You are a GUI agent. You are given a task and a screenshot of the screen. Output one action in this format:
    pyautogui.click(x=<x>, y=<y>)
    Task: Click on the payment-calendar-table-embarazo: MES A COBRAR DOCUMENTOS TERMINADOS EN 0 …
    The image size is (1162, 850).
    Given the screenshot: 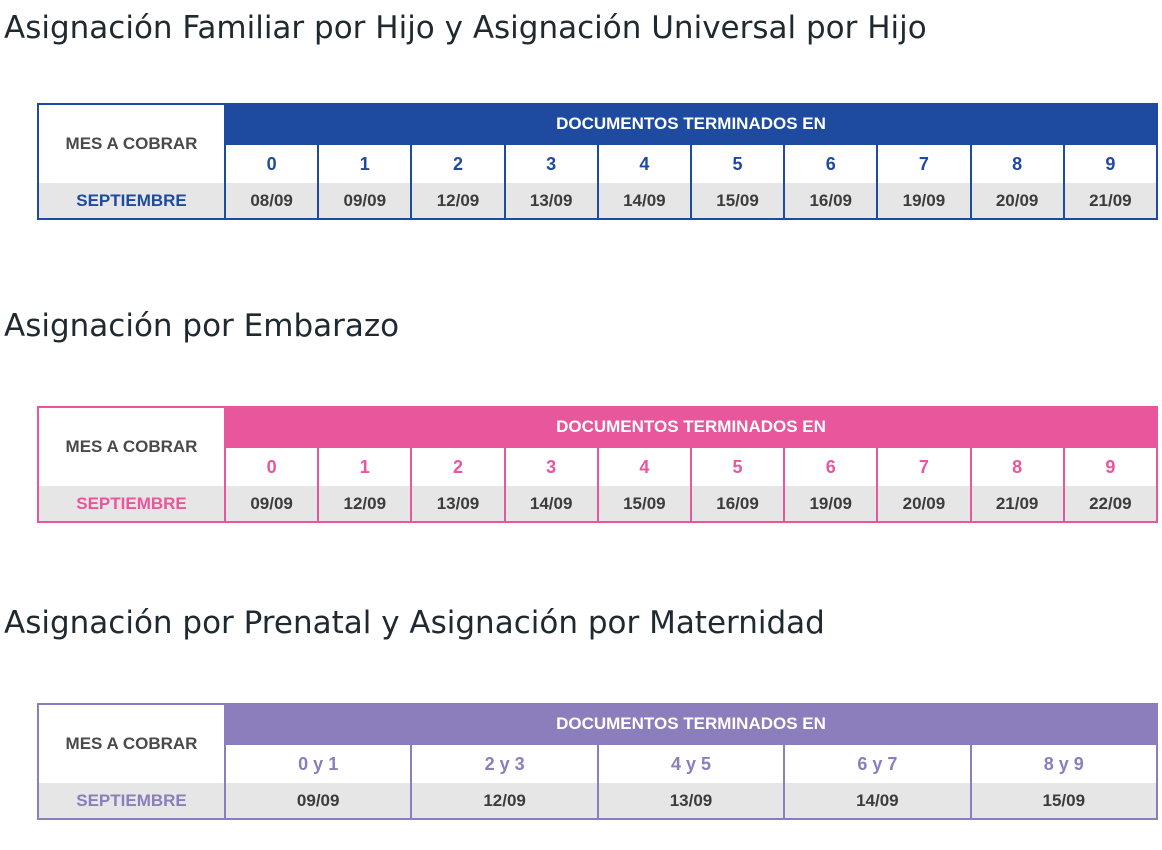 What is the action you would take?
    pyautogui.click(x=598, y=464)
    